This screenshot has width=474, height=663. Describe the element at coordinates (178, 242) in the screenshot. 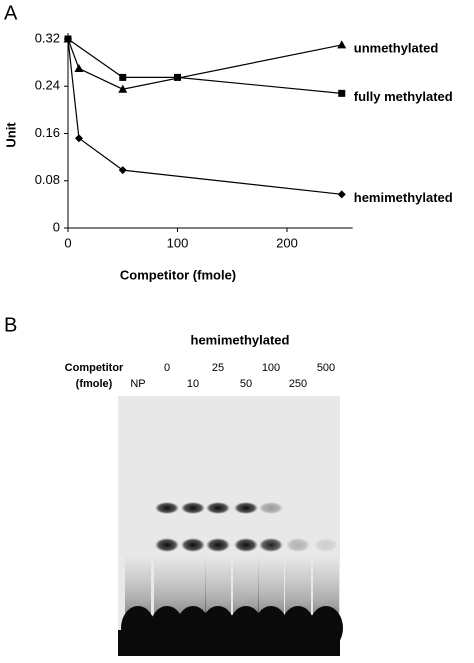

I see `x-tick-label: 100` at that location.